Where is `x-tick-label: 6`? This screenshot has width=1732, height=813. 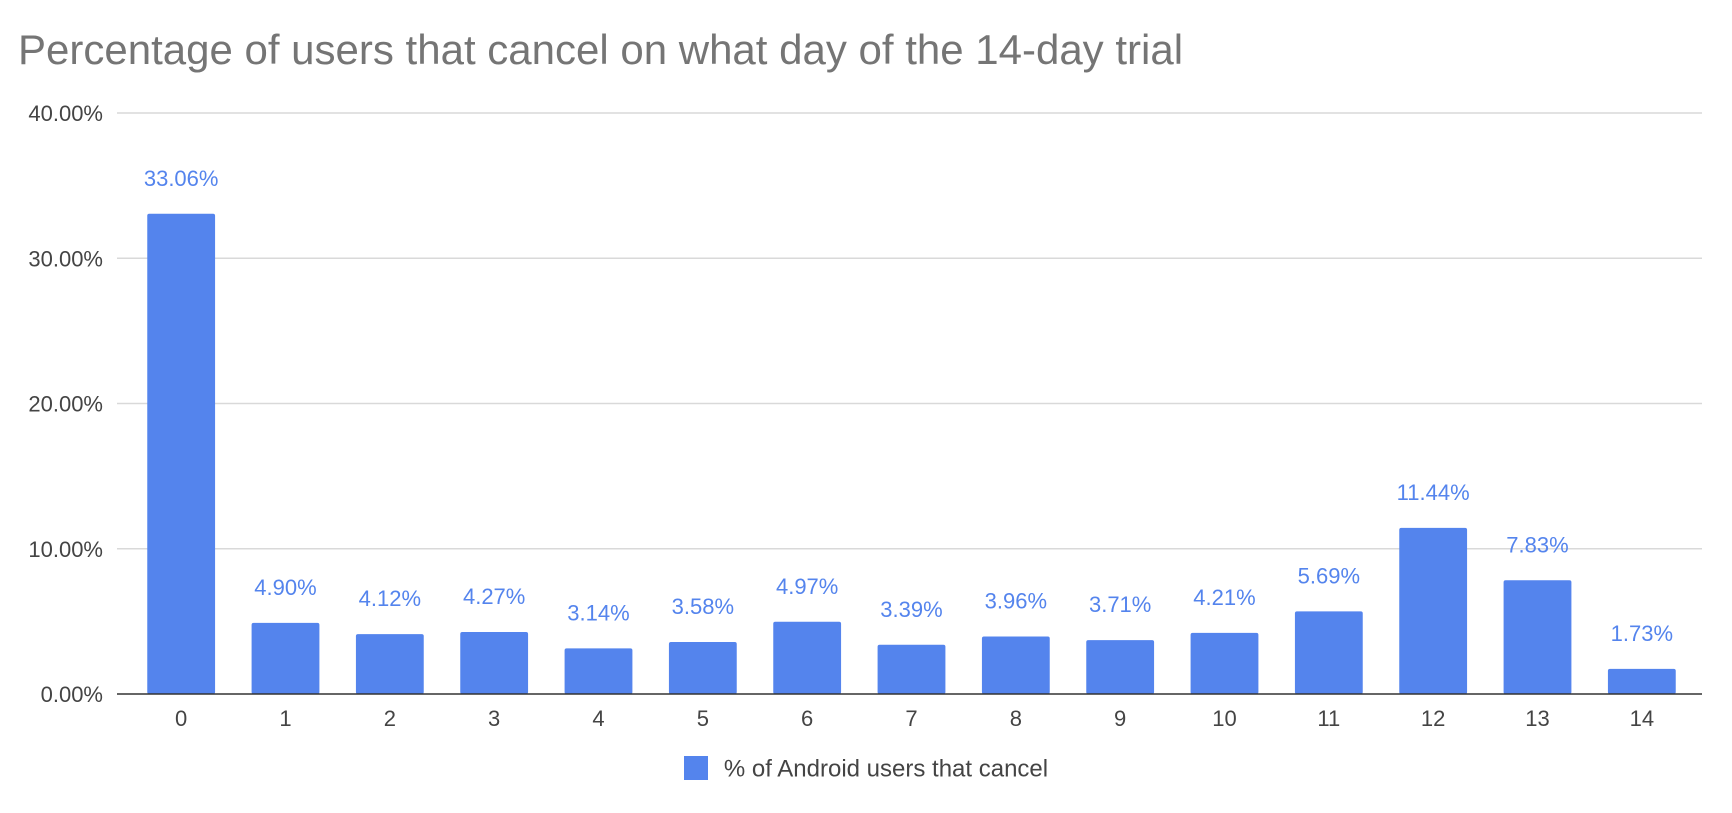 x-tick-label: 6 is located at coordinates (807, 718).